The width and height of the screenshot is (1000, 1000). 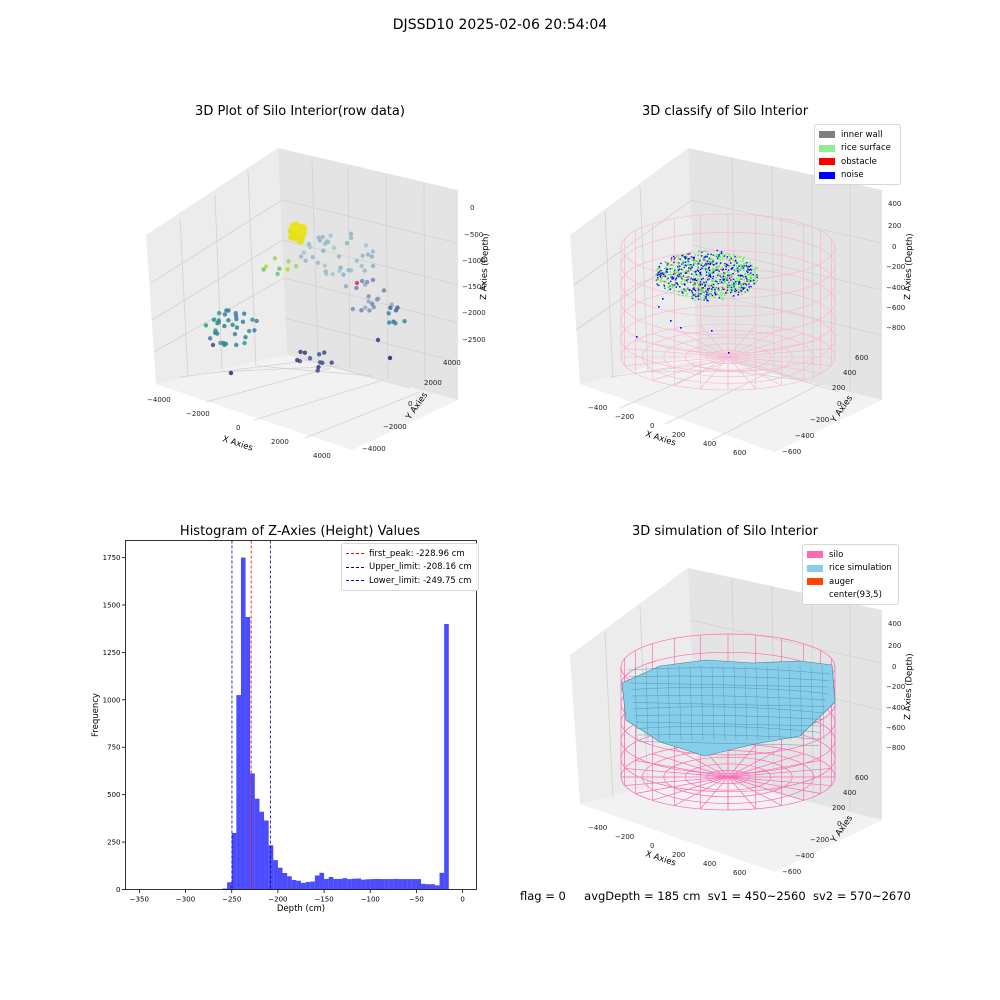 I want to click on raw-ztick-2: −2000, so click(x=474, y=313).